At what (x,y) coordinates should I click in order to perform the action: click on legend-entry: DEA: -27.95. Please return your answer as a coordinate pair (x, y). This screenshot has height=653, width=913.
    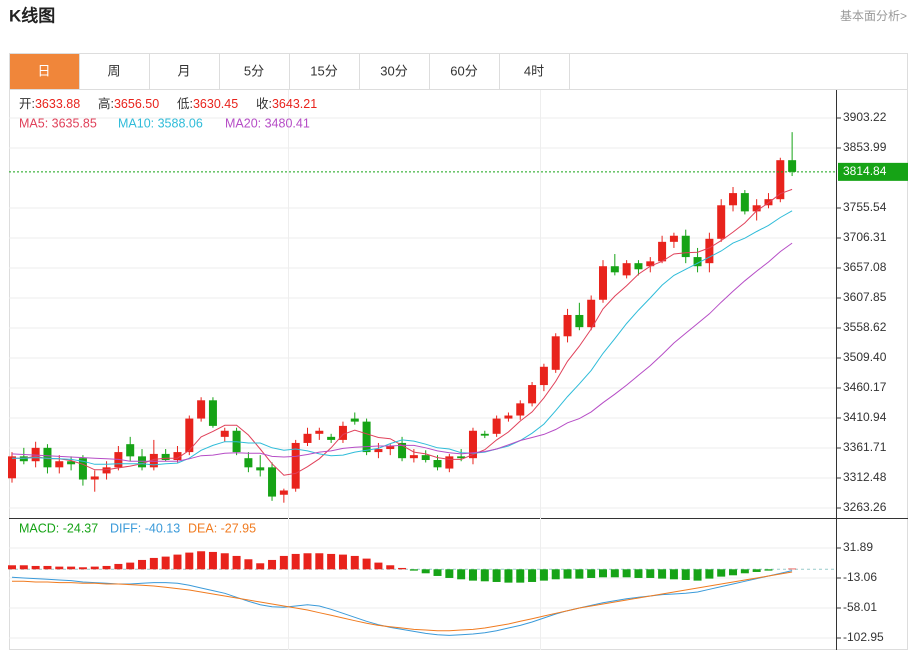
    Looking at the image, I should click on (222, 528).